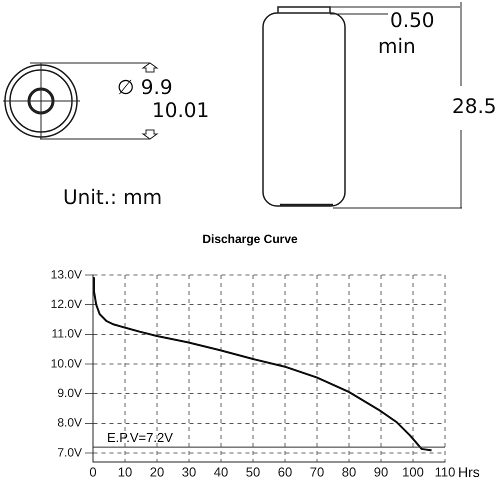  Describe the element at coordinates (69, 423) in the screenshot. I see `y-tick-label: 8.0V` at that location.